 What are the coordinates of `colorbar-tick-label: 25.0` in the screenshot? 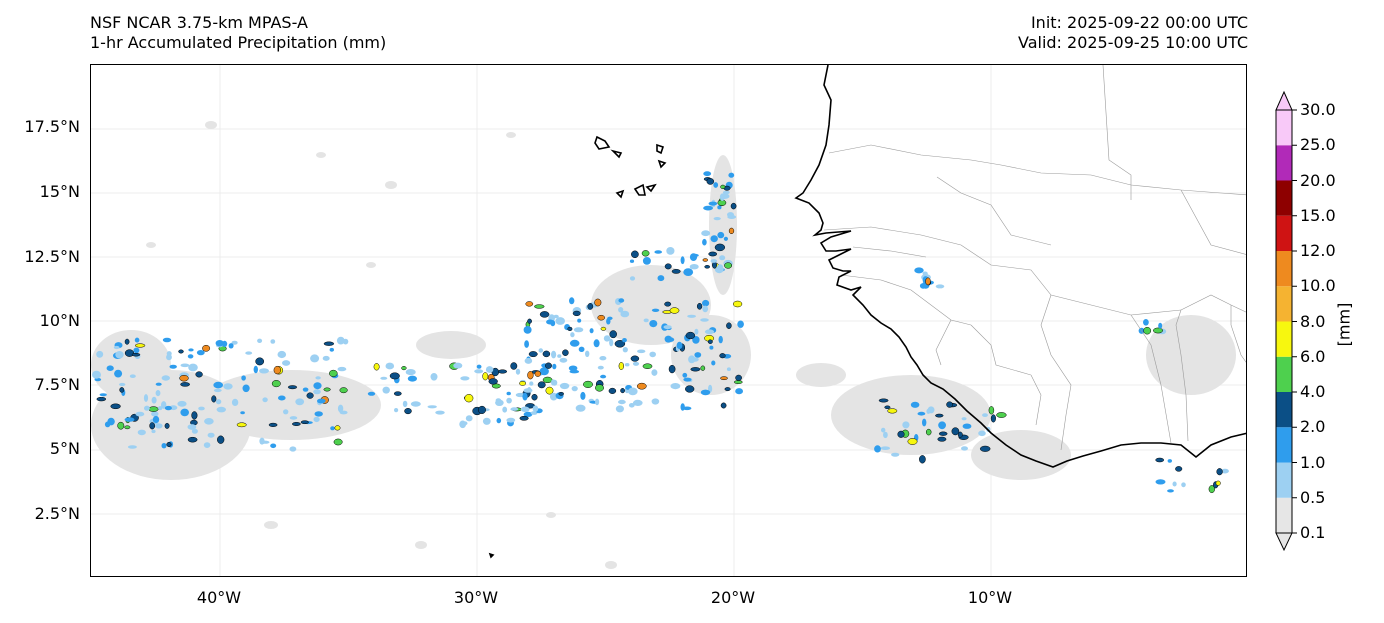 It's located at (1318, 145).